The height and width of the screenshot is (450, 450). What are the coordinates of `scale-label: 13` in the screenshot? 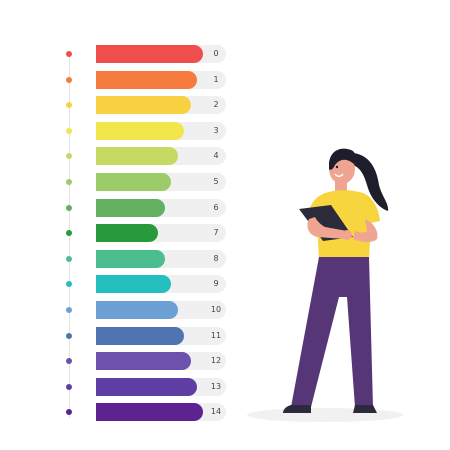 It's located at (216, 386).